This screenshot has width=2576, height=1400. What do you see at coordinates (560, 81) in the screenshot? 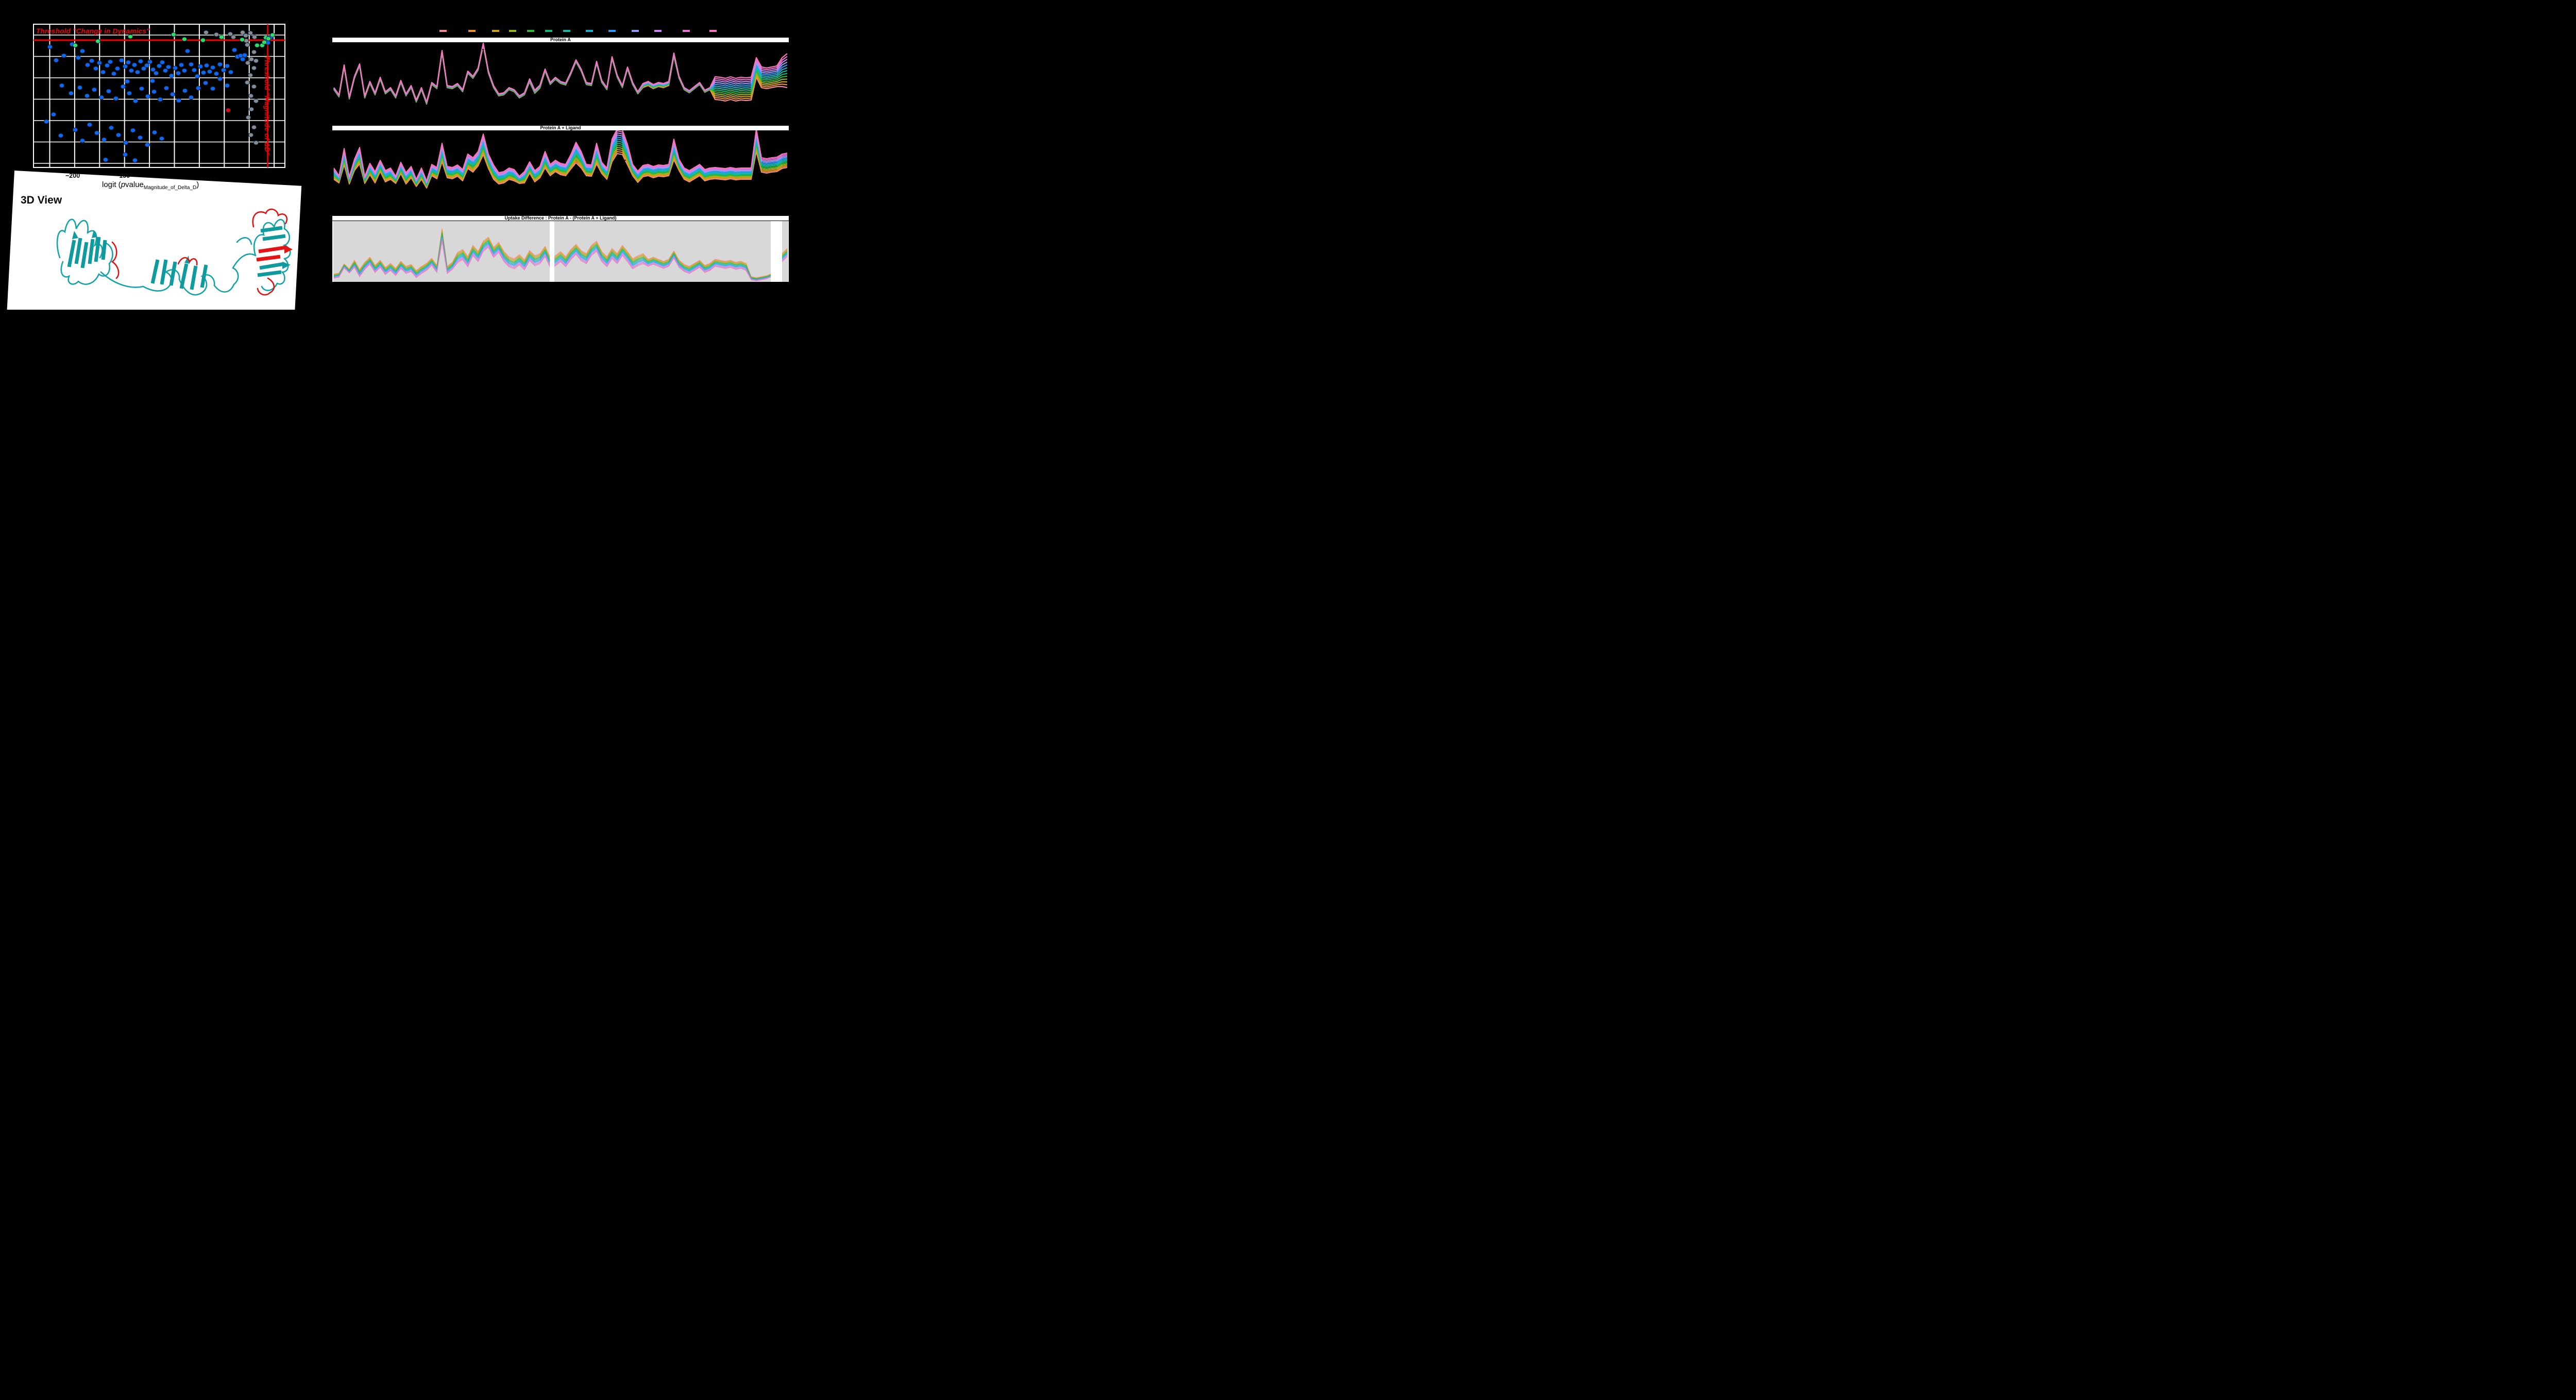
I see `uptake-plot-protein-a` at bounding box center [560, 81].